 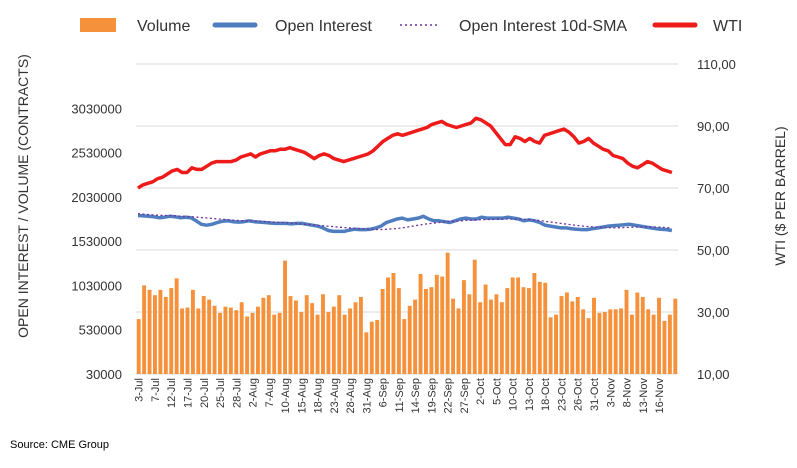 I want to click on right-axis-title: WTI ($ PER BARREL), so click(x=780, y=195).